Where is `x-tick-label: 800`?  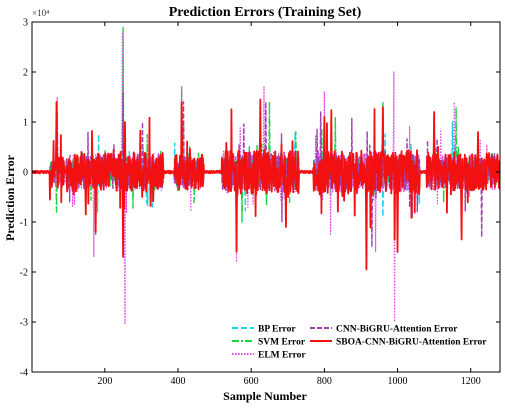
x-tick-label: 800 is located at coordinates (324, 381).